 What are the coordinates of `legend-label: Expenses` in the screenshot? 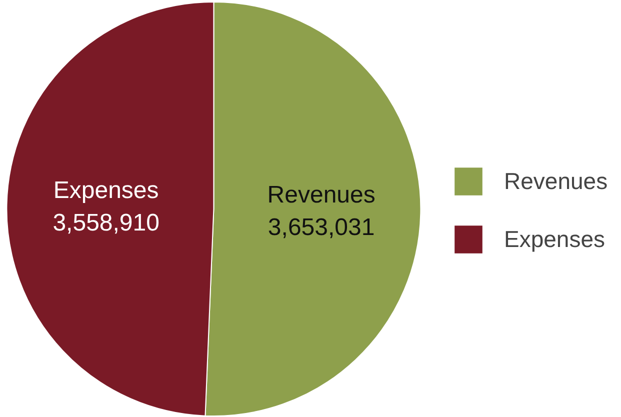 It's located at (555, 239).